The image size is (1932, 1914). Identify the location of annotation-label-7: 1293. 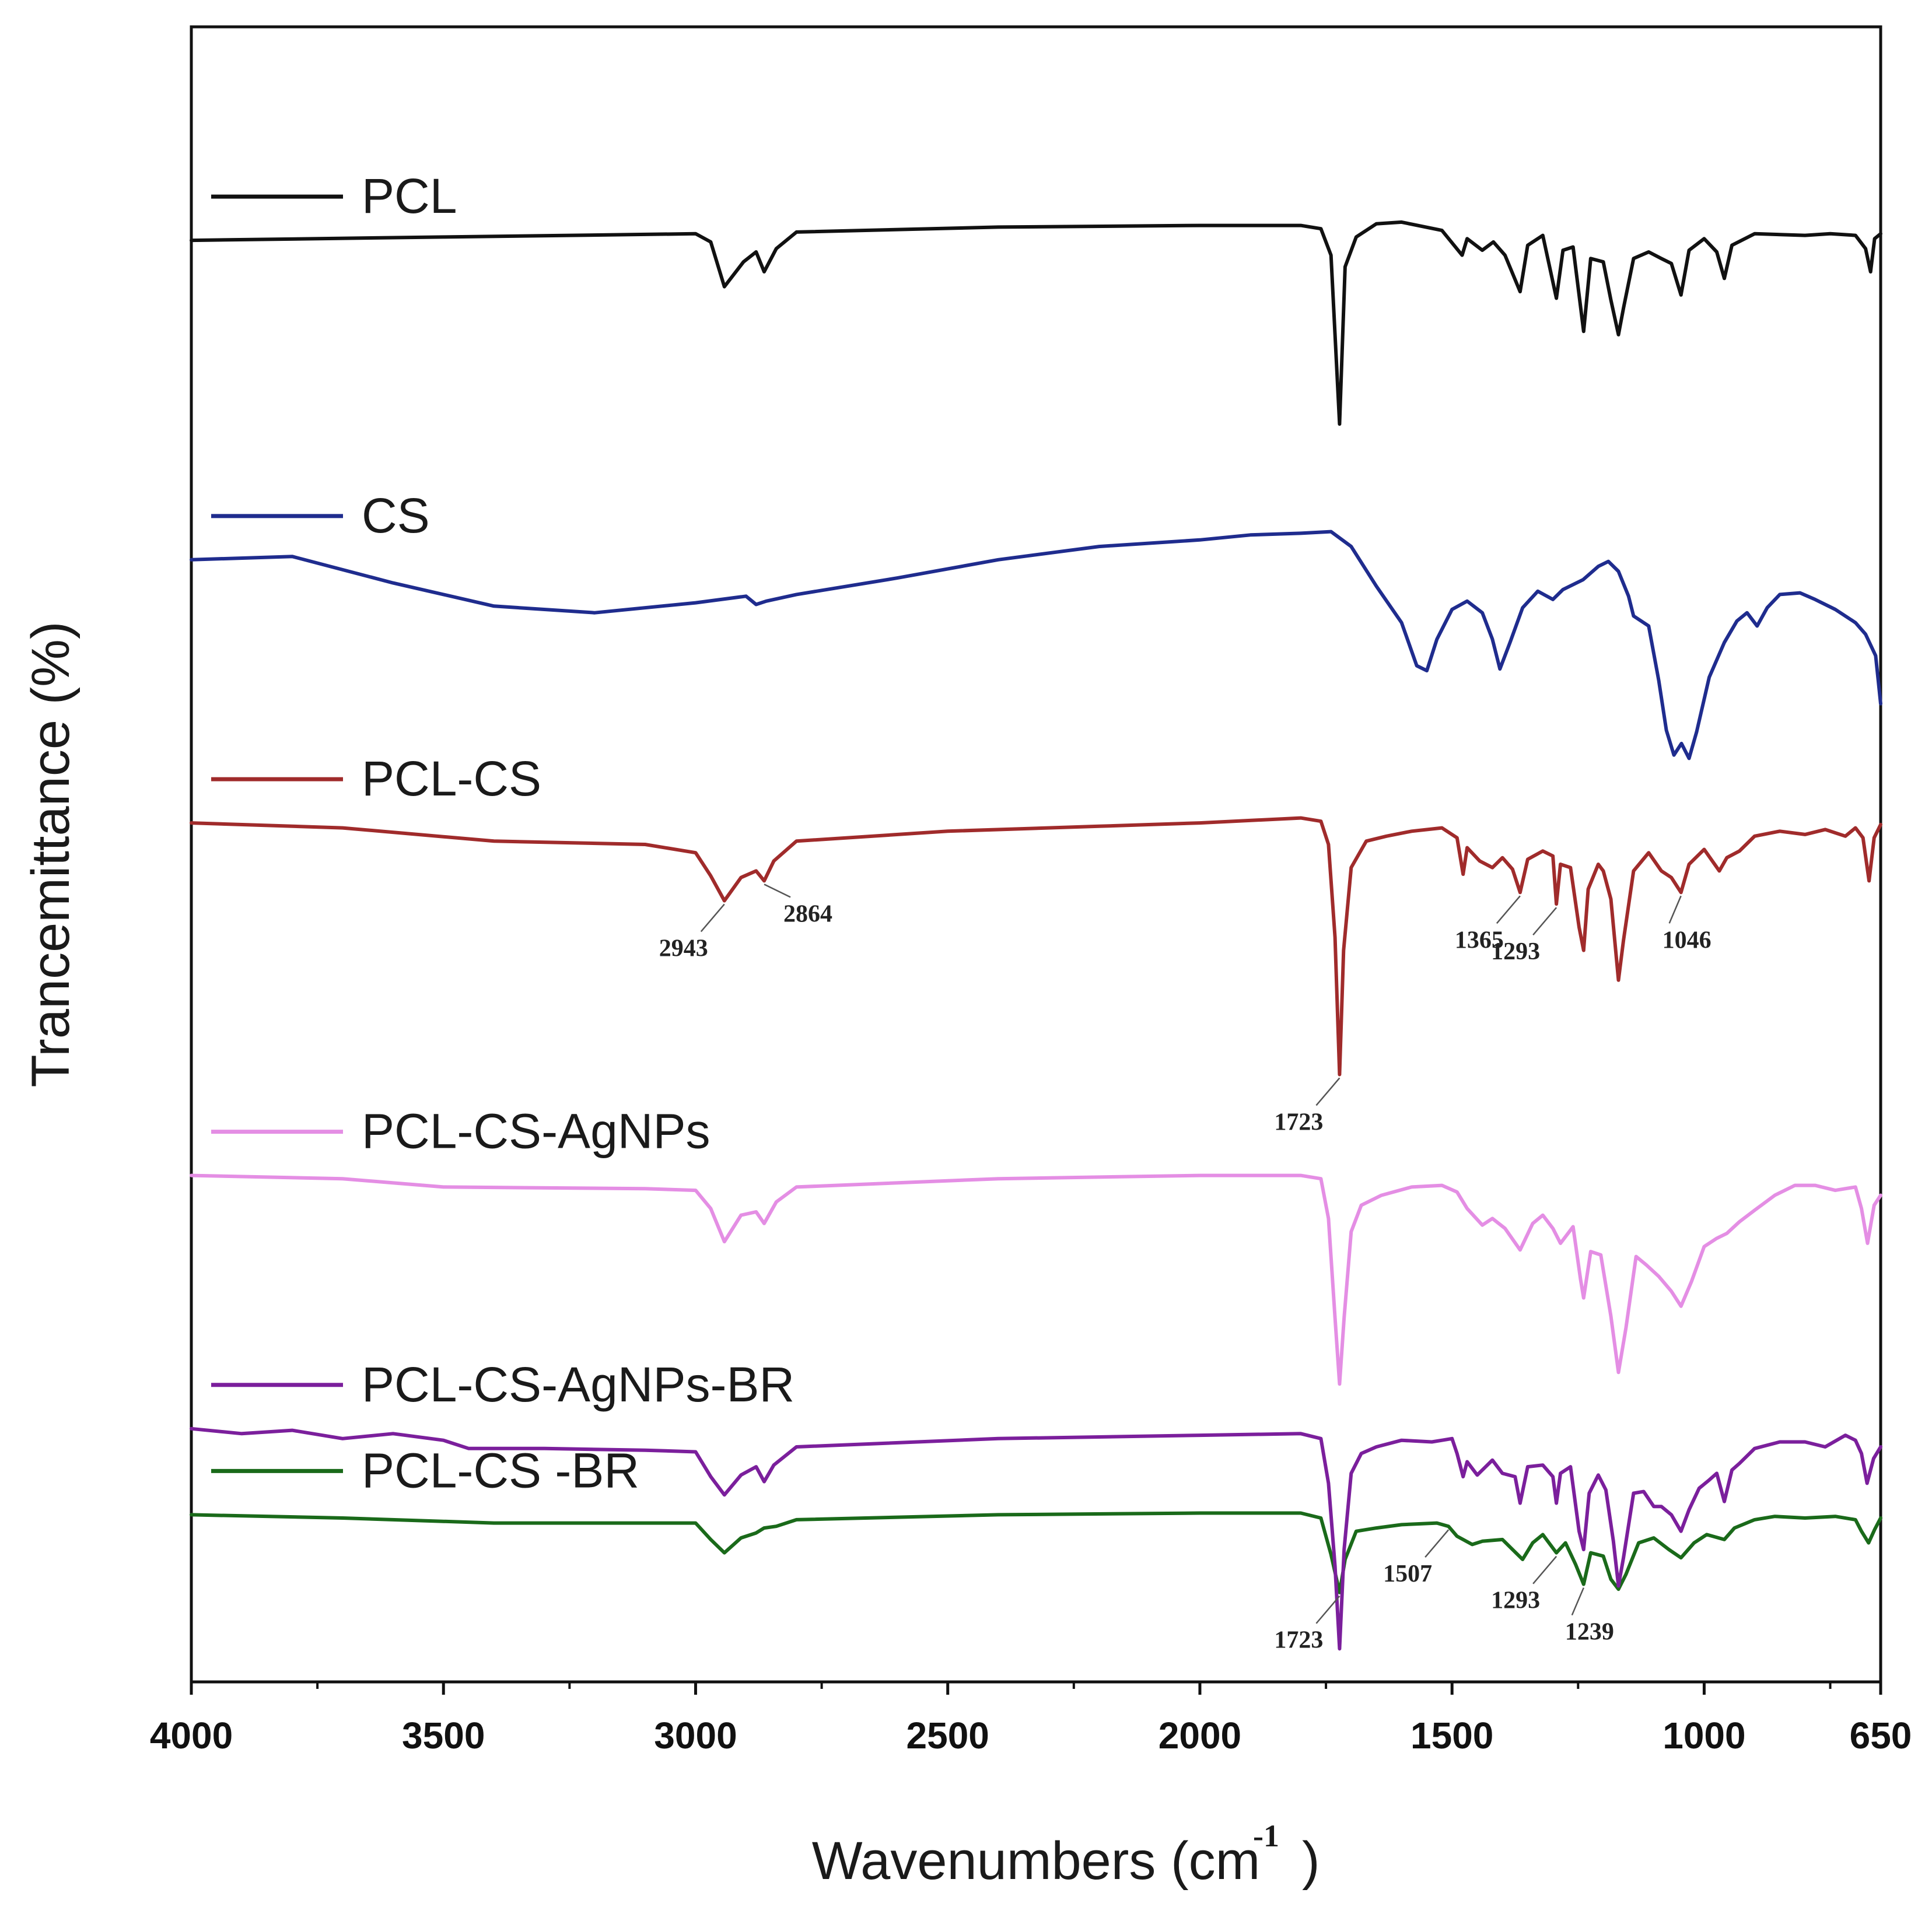
(1515, 1600).